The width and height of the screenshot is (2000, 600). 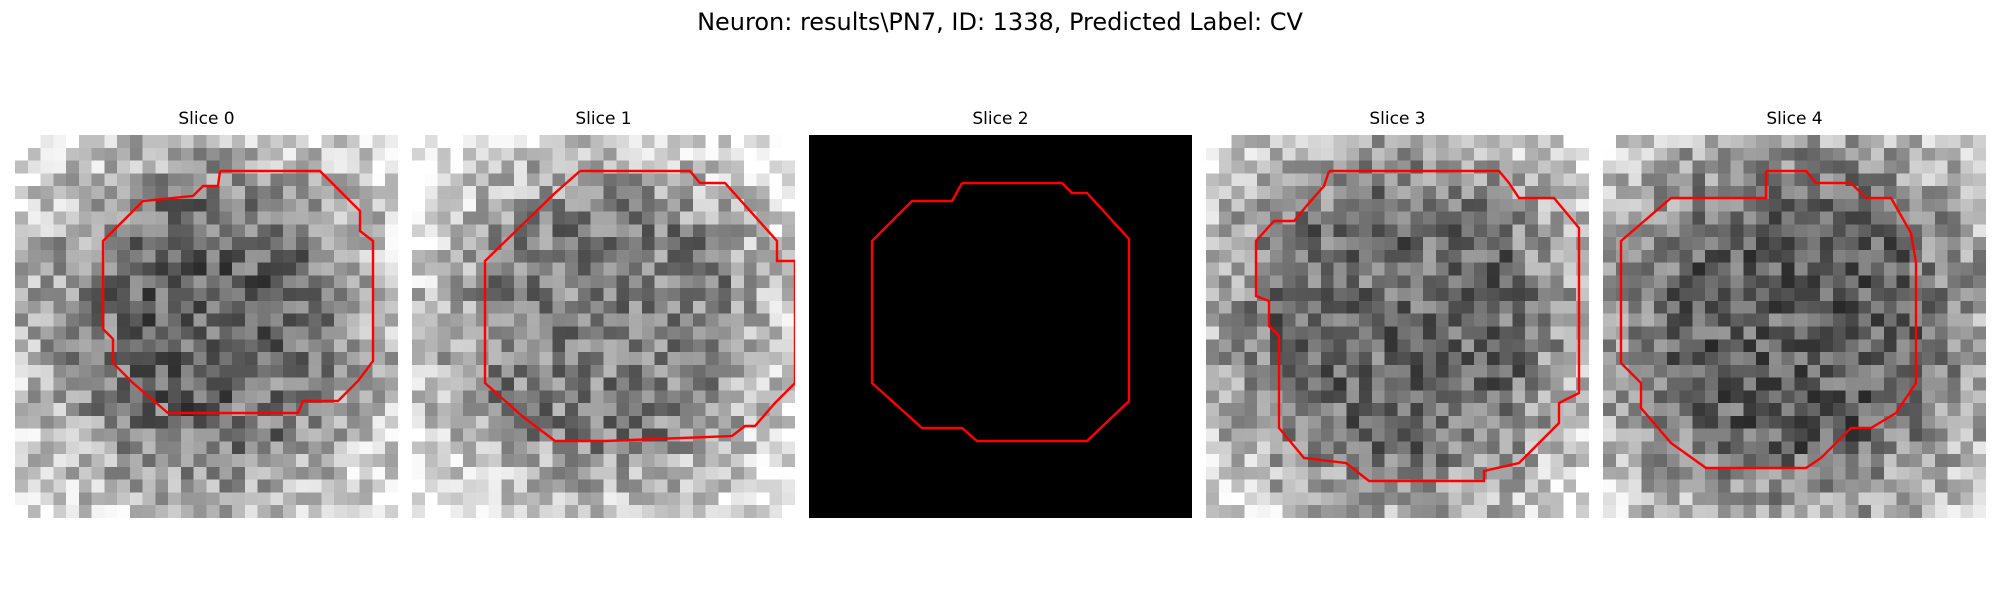 I want to click on slice-title: Slice 4, so click(x=1794, y=119).